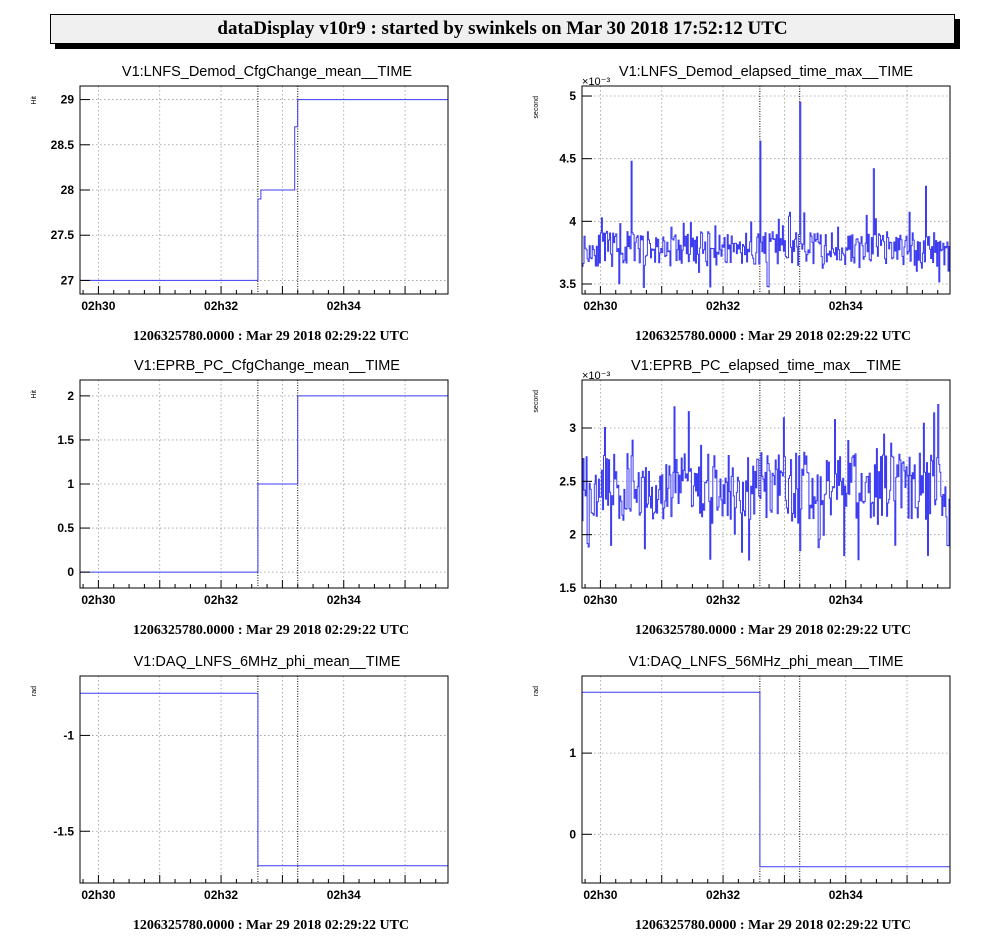  Describe the element at coordinates (567, 284) in the screenshot. I see `y-tick-label: 3.5` at that location.